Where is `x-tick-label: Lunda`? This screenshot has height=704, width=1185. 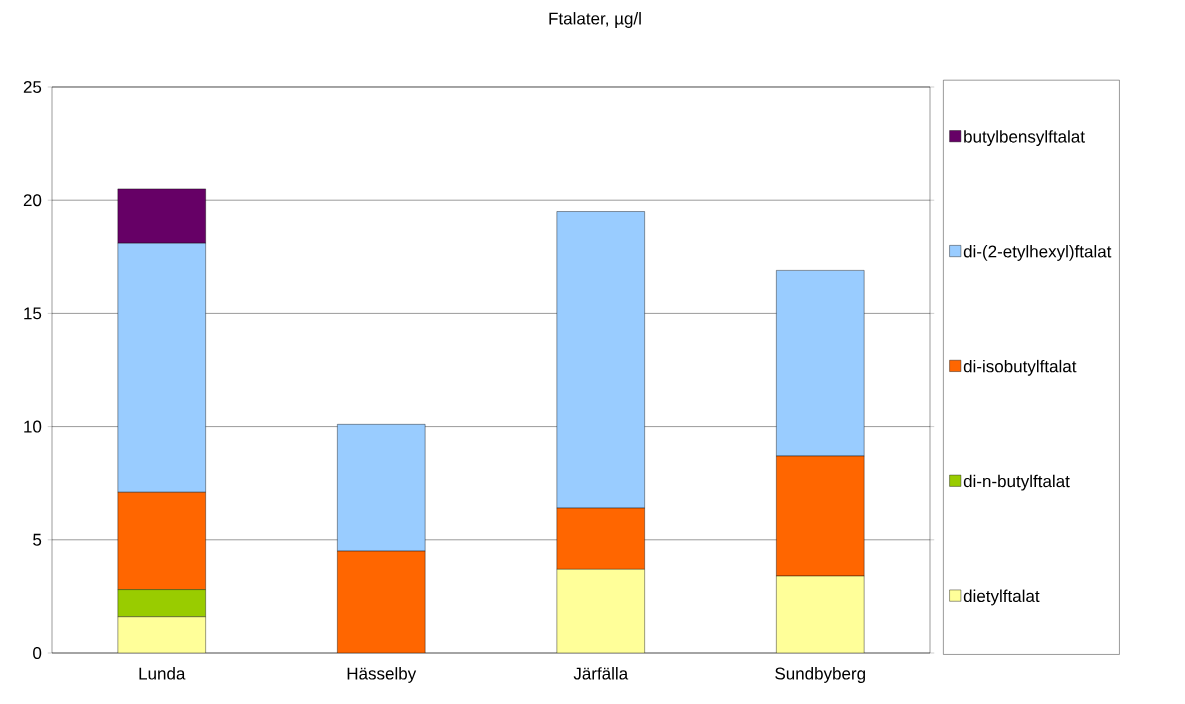 x-tick-label: Lunda is located at coordinates (162, 673).